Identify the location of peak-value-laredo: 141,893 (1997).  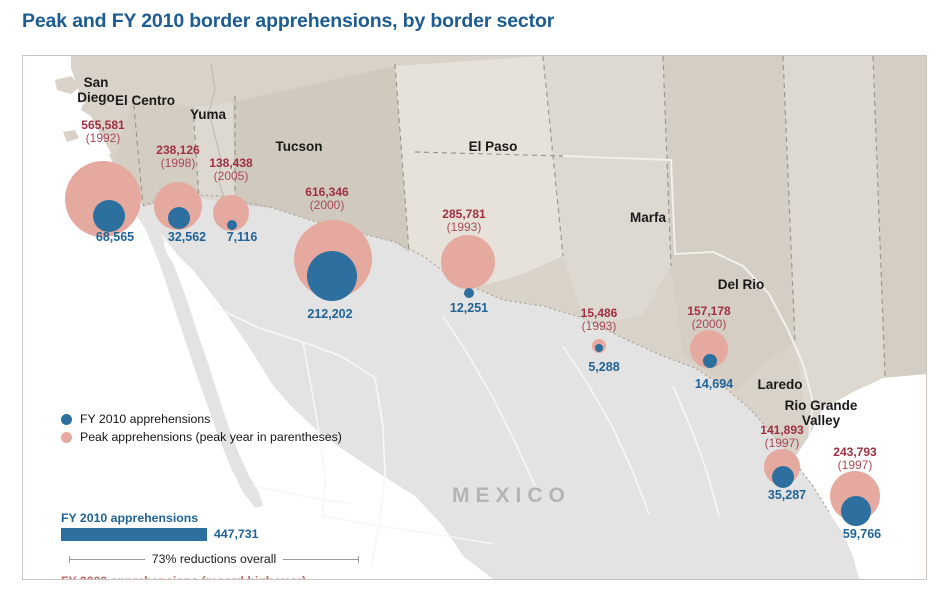
(782, 437).